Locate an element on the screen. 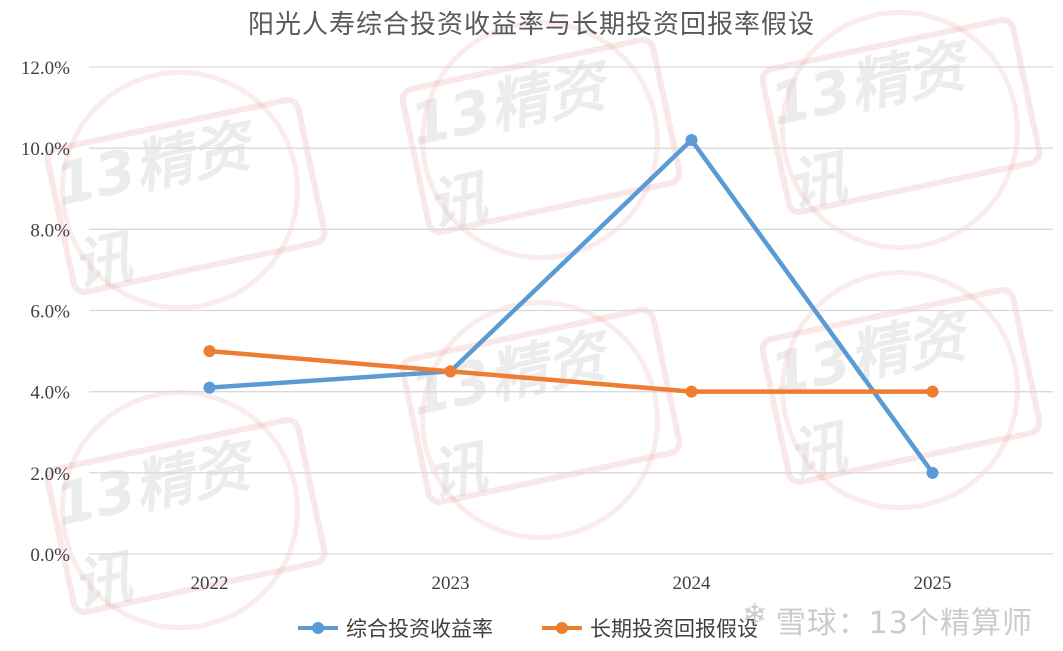 Image resolution: width=1063 pixels, height=651 pixels. y-tick-label: 10.0% is located at coordinates (45, 149).